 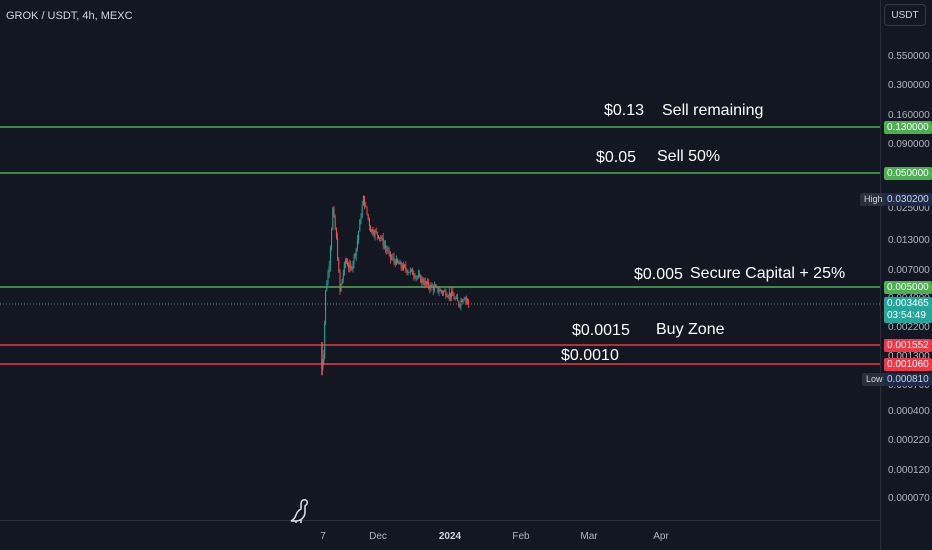 I want to click on current-price-label: 0.003465 03:54:49, so click(x=908, y=310).